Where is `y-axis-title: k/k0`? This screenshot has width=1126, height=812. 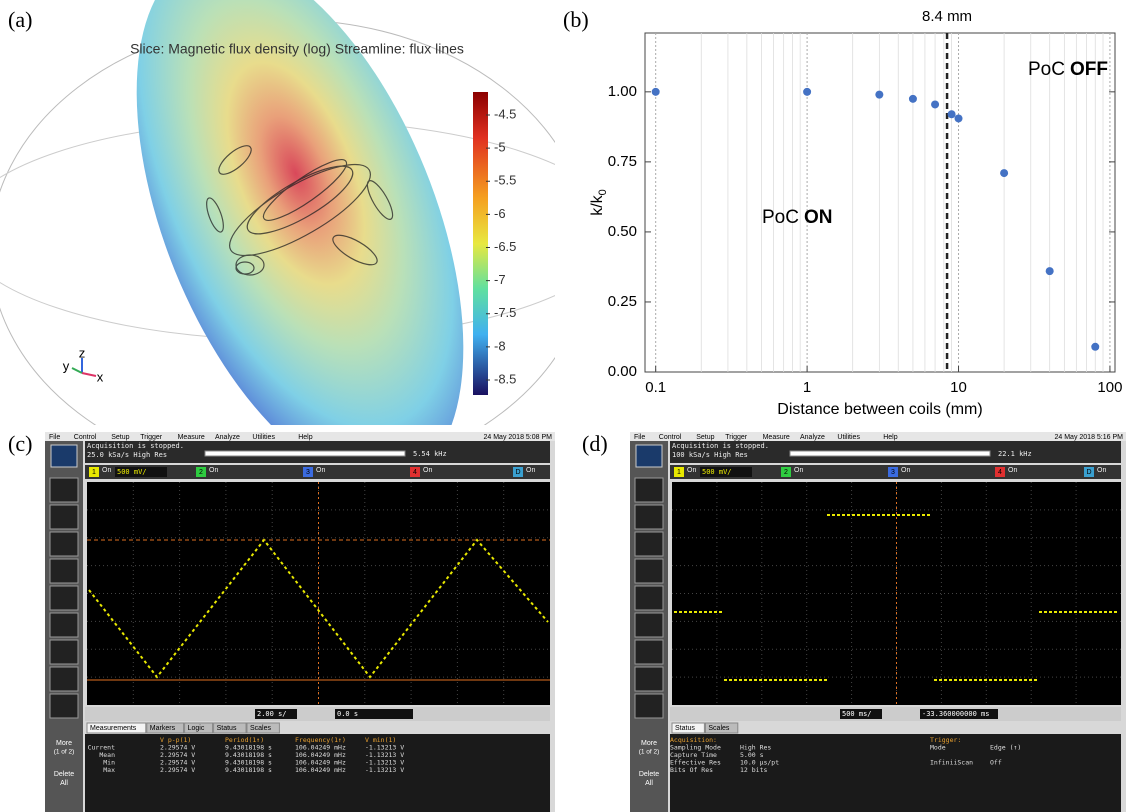 y-axis-title: k/k0 is located at coordinates (599, 202).